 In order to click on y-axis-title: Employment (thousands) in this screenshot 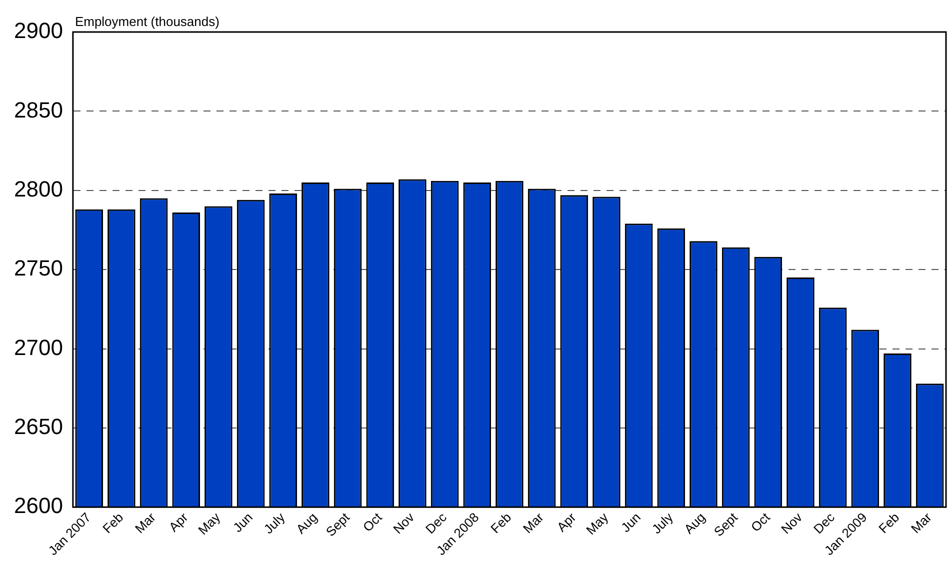, I will do `click(147, 22)`.